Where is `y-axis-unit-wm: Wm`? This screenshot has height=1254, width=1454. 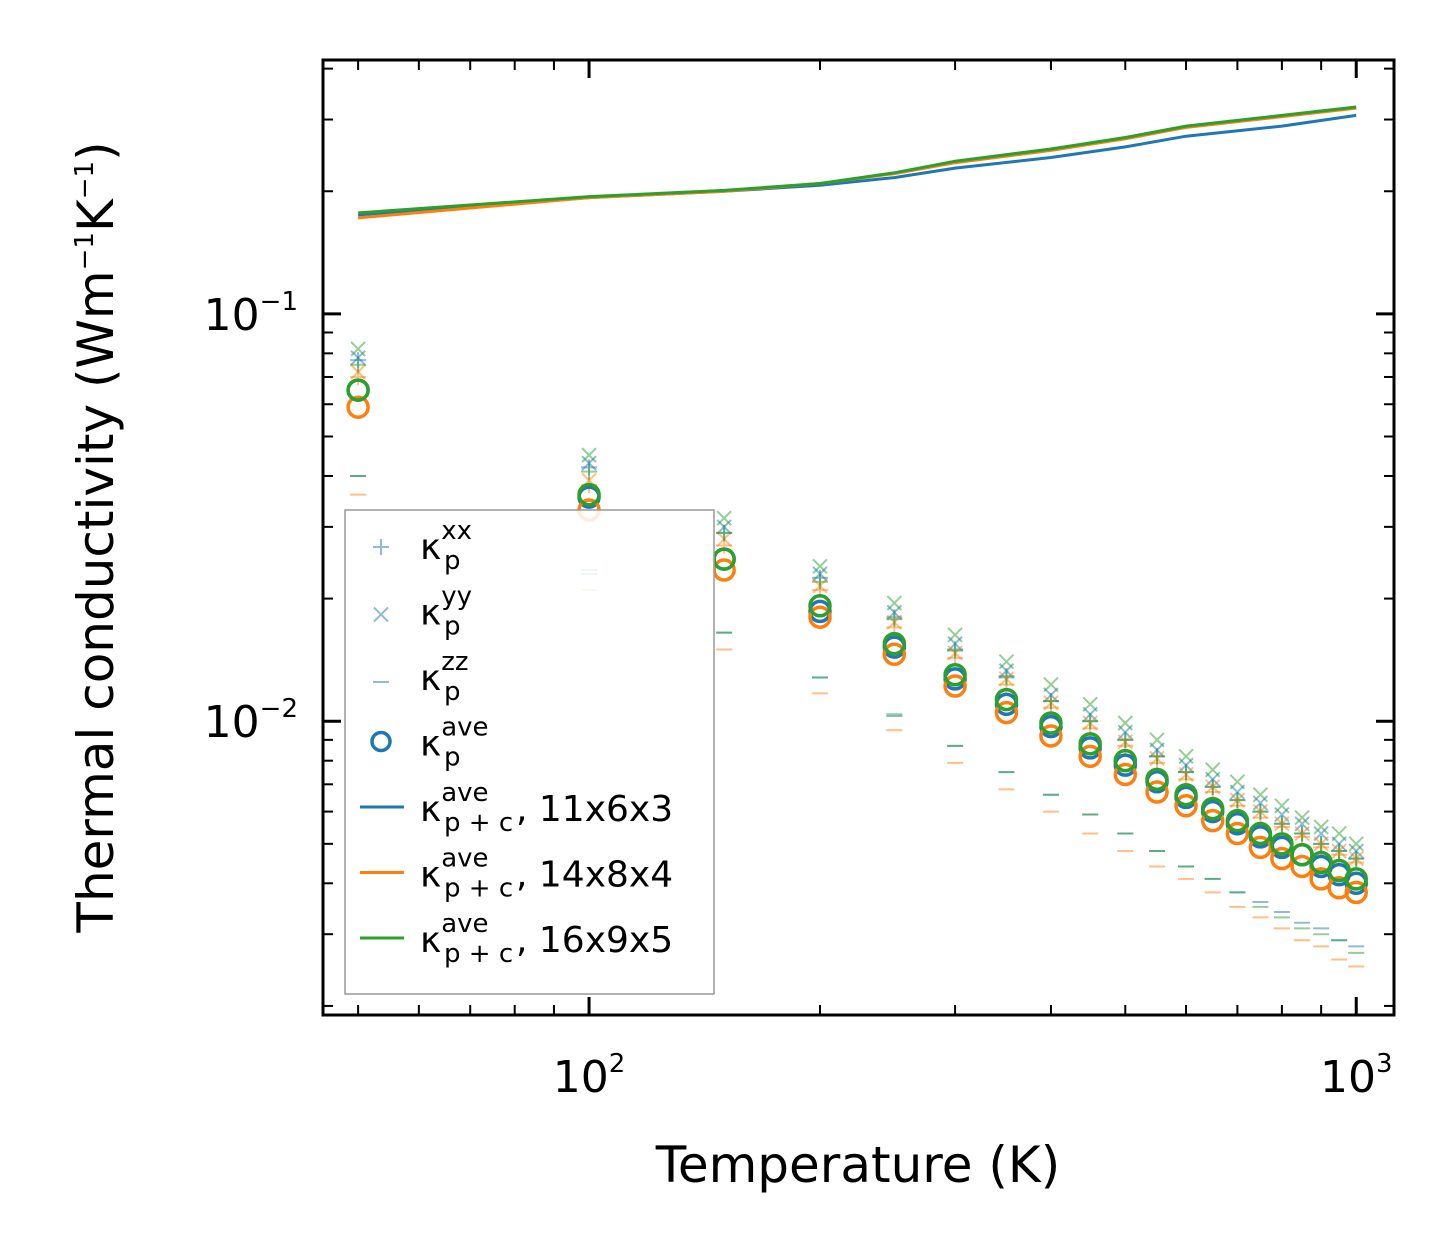 y-axis-unit-wm: Wm is located at coordinates (96, 319).